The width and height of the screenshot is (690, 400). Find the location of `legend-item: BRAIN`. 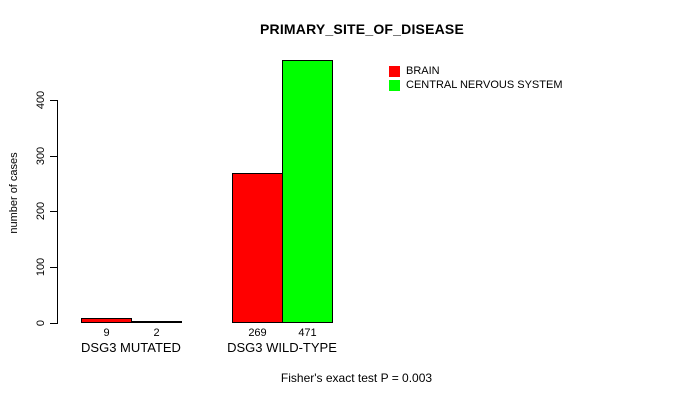

legend-item: BRAIN is located at coordinates (475, 71).